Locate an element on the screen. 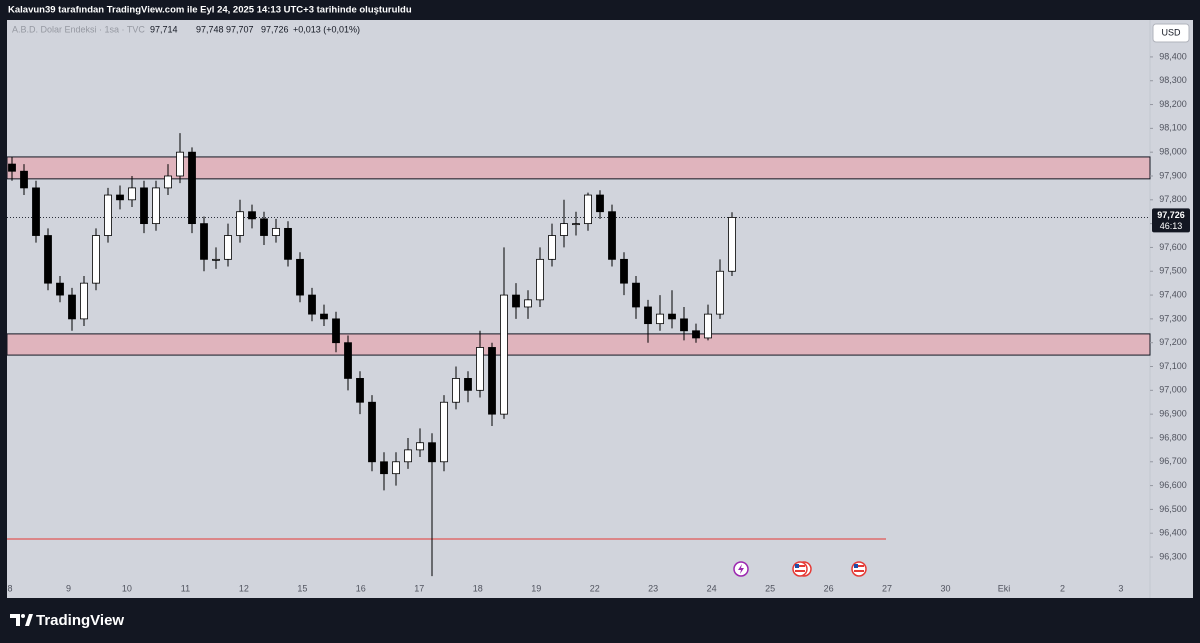  y-tick-label: 97,400 is located at coordinates (1173, 294).